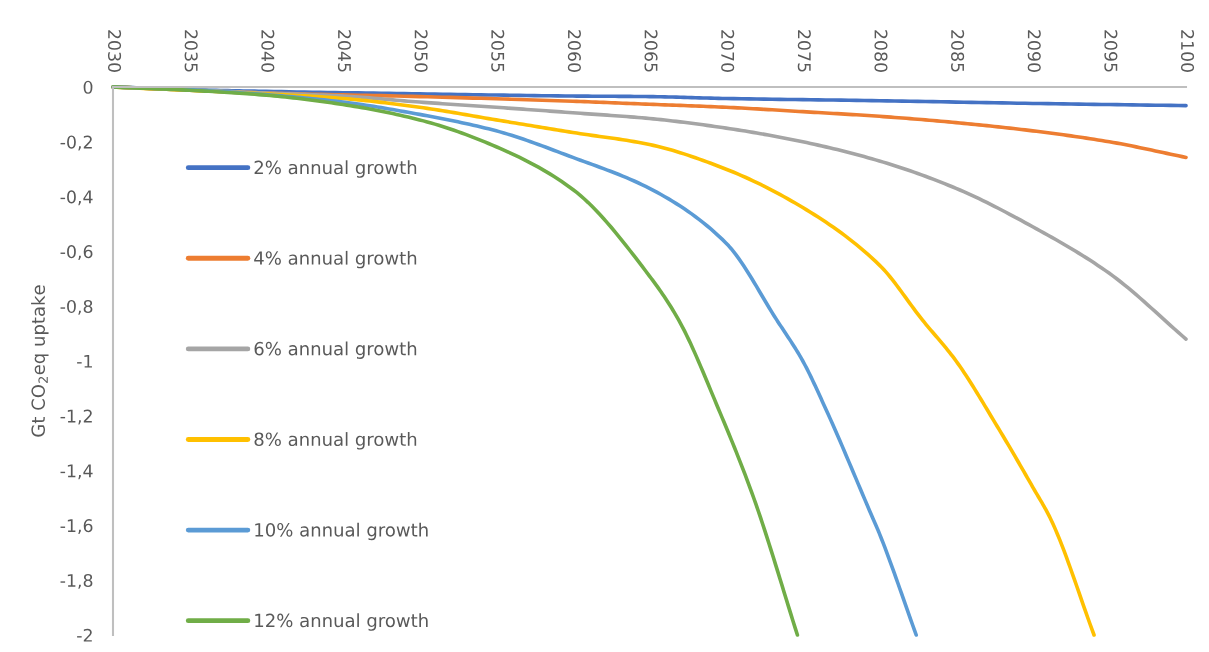  I want to click on x-tick-label: 2090, so click(1034, 51).